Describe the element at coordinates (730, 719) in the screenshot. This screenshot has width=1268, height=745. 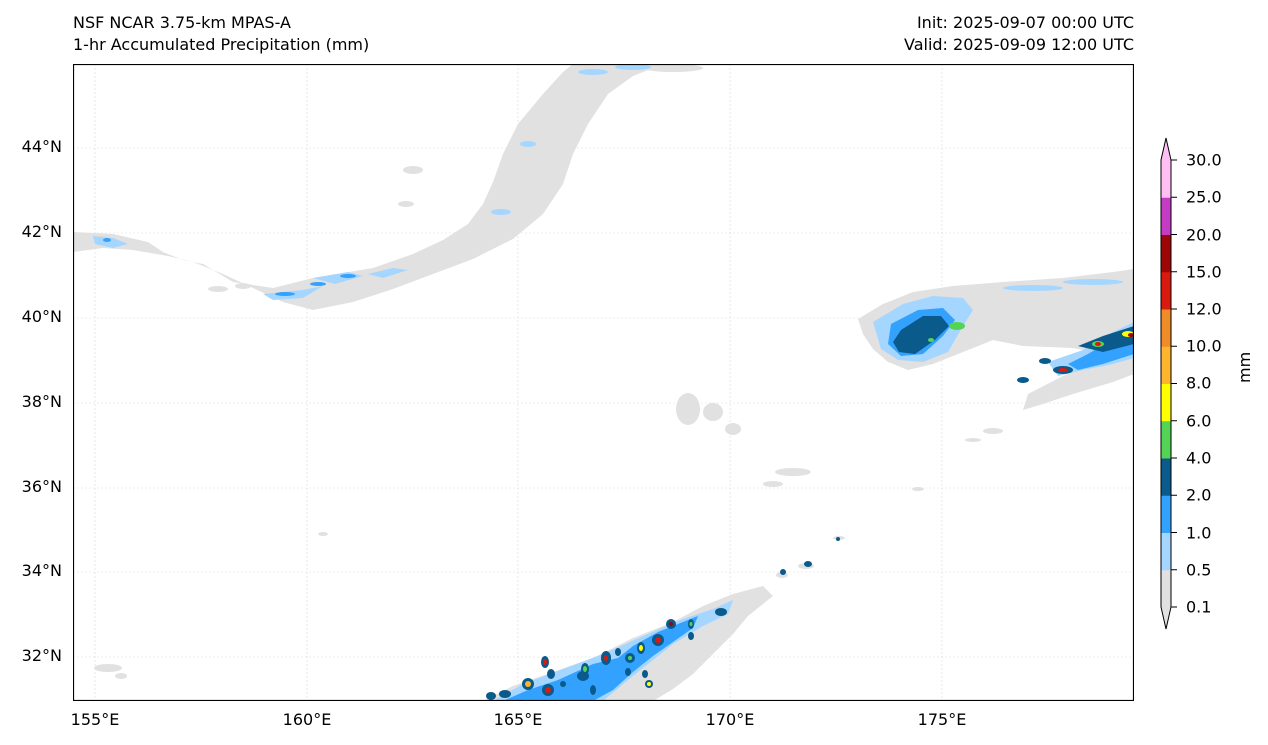
I see `lon-label-170: 170°E` at that location.